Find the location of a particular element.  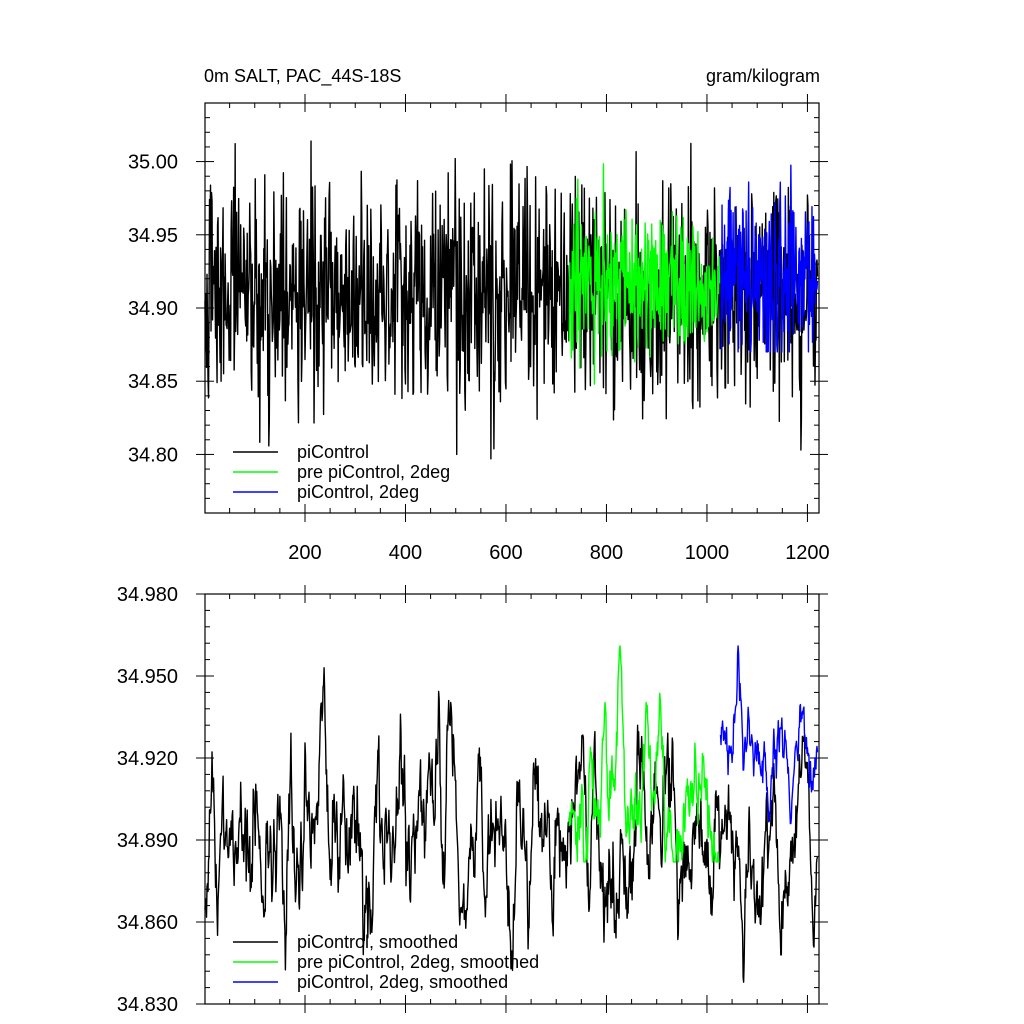

top-y-tick-label: 34.85 is located at coordinates (153, 382).